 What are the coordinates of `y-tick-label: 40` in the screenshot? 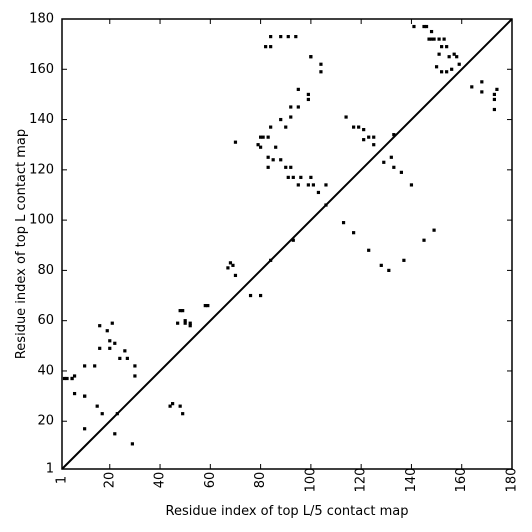 It's located at (45, 370).